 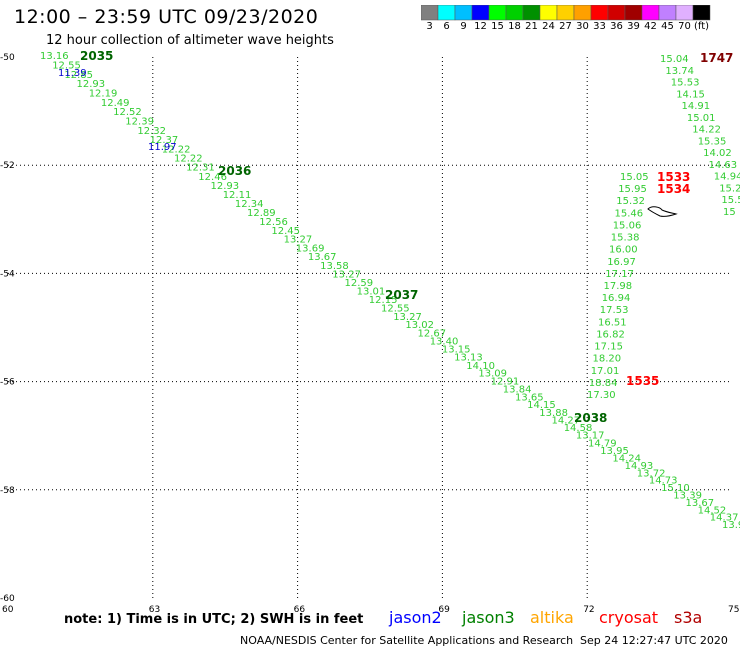 I want to click on swh-value: 14.52, so click(x=712, y=510).